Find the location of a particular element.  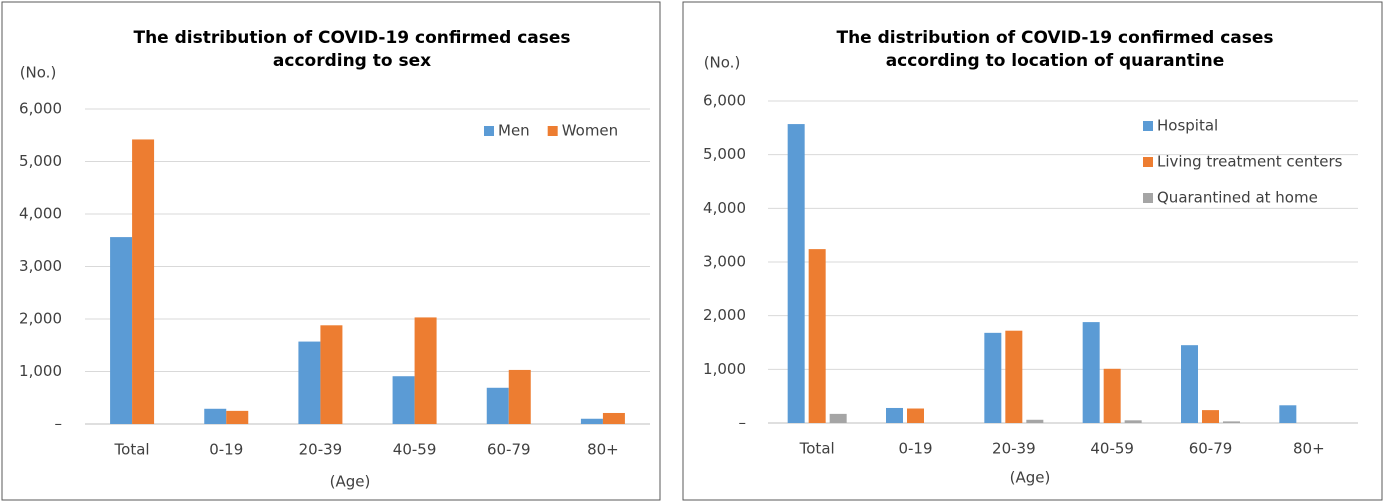

chart-title: according to sex is located at coordinates (352, 61).